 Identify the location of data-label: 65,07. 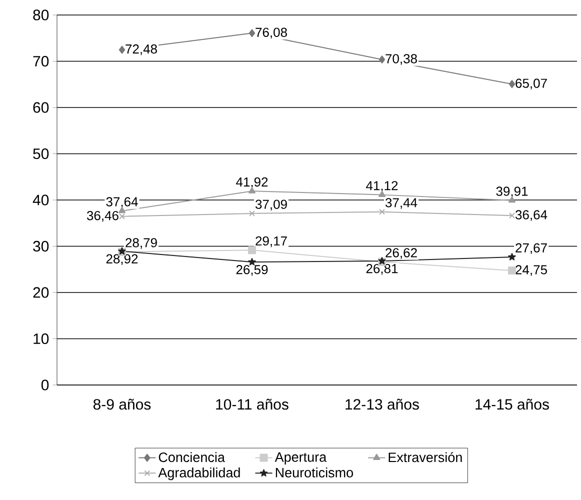
(531, 84).